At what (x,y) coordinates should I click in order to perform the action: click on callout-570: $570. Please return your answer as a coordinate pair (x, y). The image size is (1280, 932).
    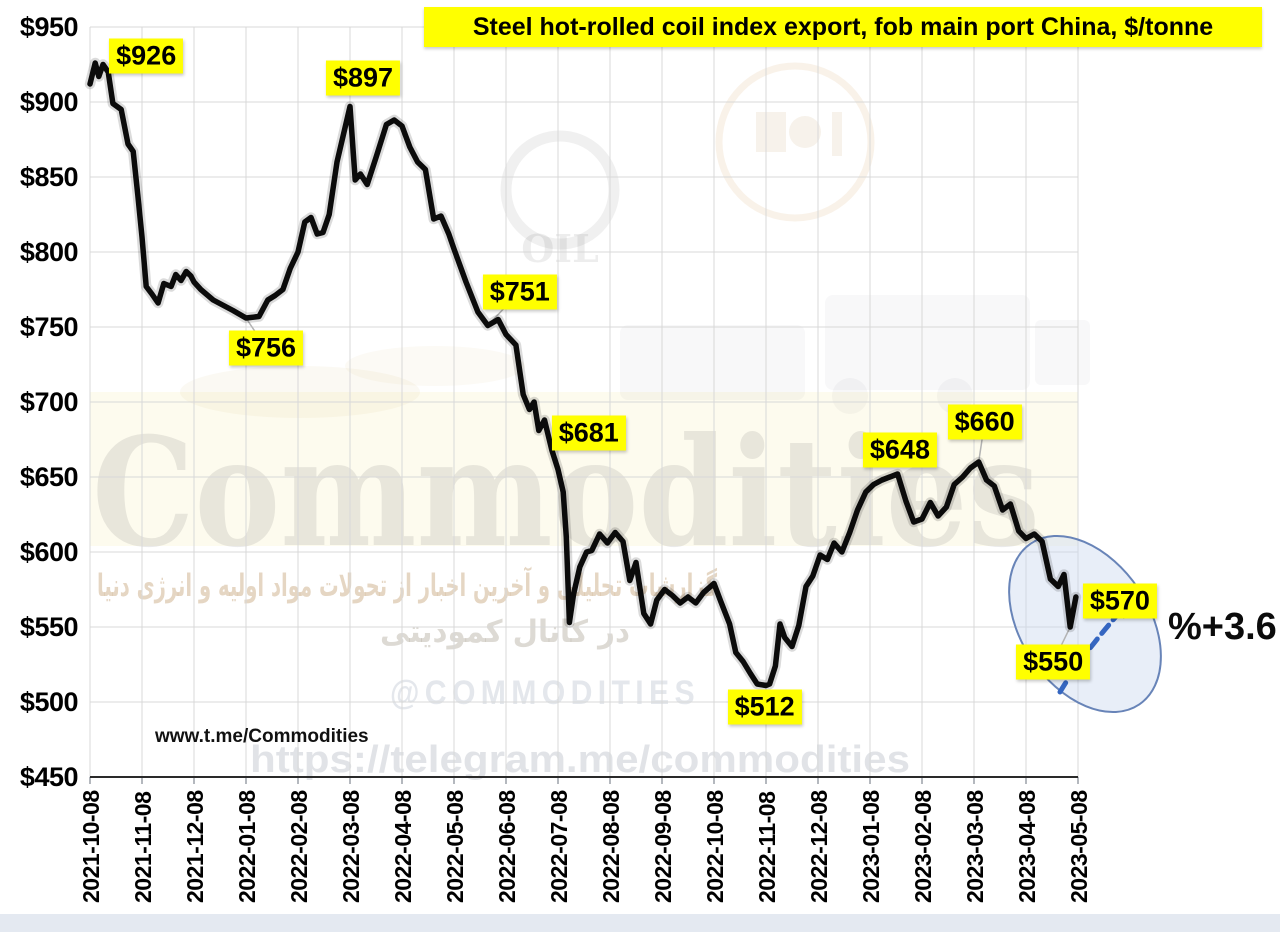
    Looking at the image, I should click on (1119, 601).